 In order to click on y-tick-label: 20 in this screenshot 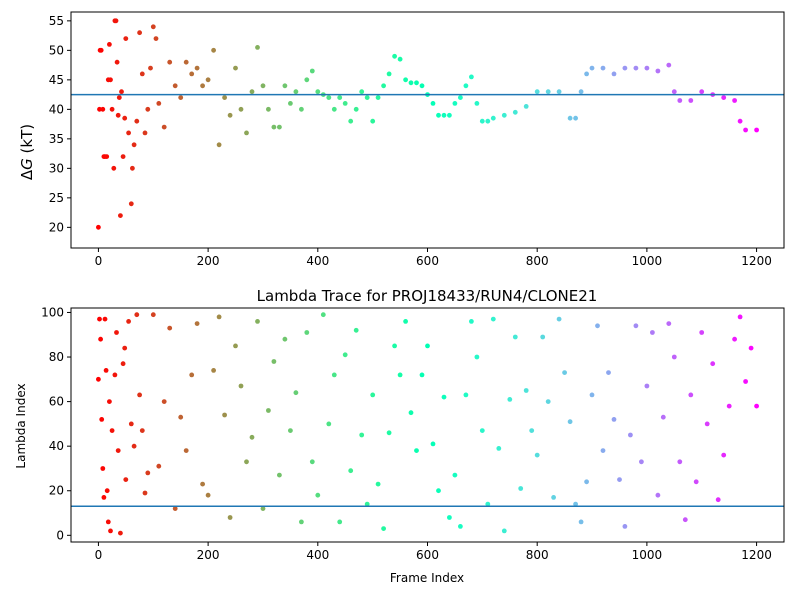, I will do `click(56, 227)`.